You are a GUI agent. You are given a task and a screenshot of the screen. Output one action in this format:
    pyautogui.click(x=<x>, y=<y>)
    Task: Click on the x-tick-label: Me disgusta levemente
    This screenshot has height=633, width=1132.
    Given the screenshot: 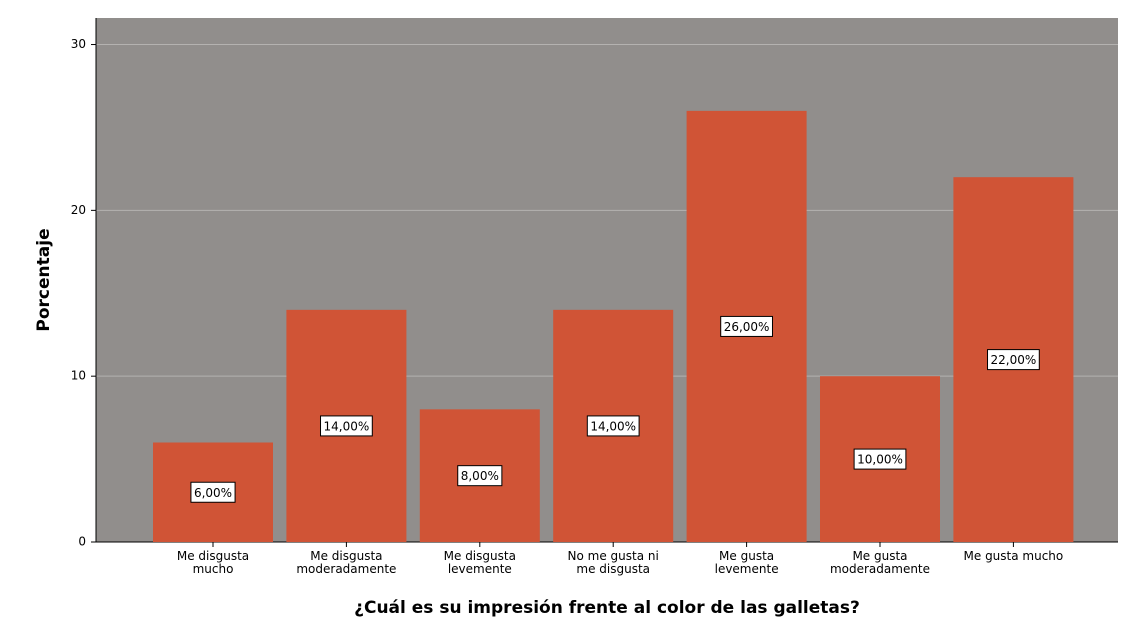 What is the action you would take?
    pyautogui.click(x=479, y=562)
    